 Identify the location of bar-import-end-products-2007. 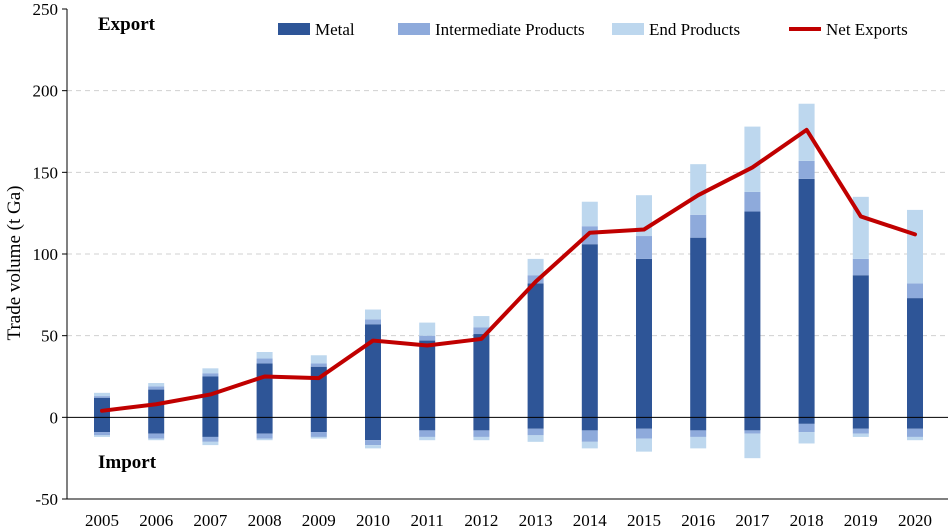
(210, 443).